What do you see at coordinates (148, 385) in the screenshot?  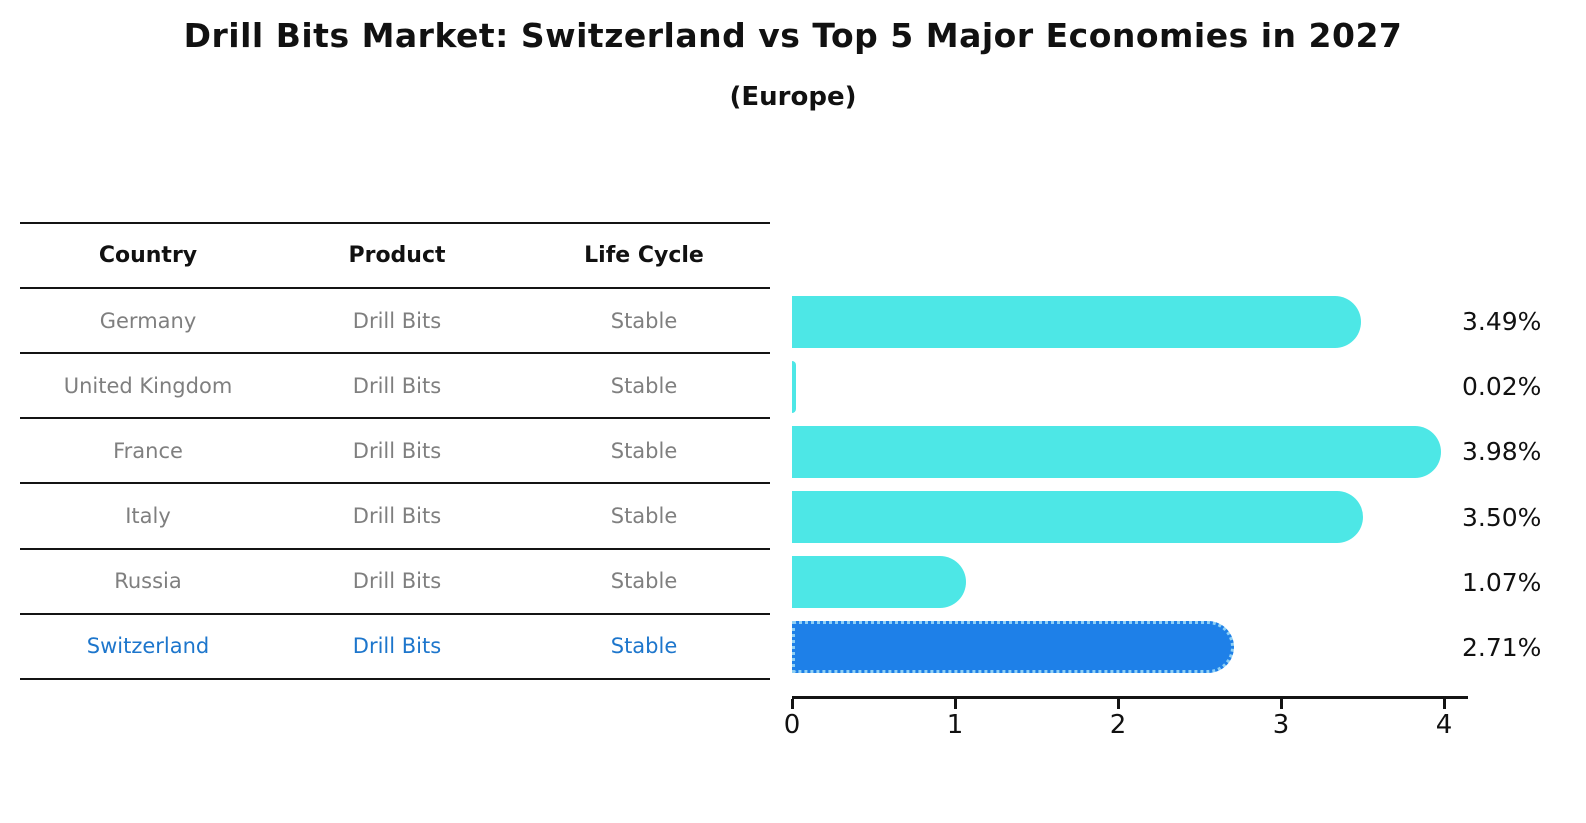 I see `country-cell: United Kingdom` at bounding box center [148, 385].